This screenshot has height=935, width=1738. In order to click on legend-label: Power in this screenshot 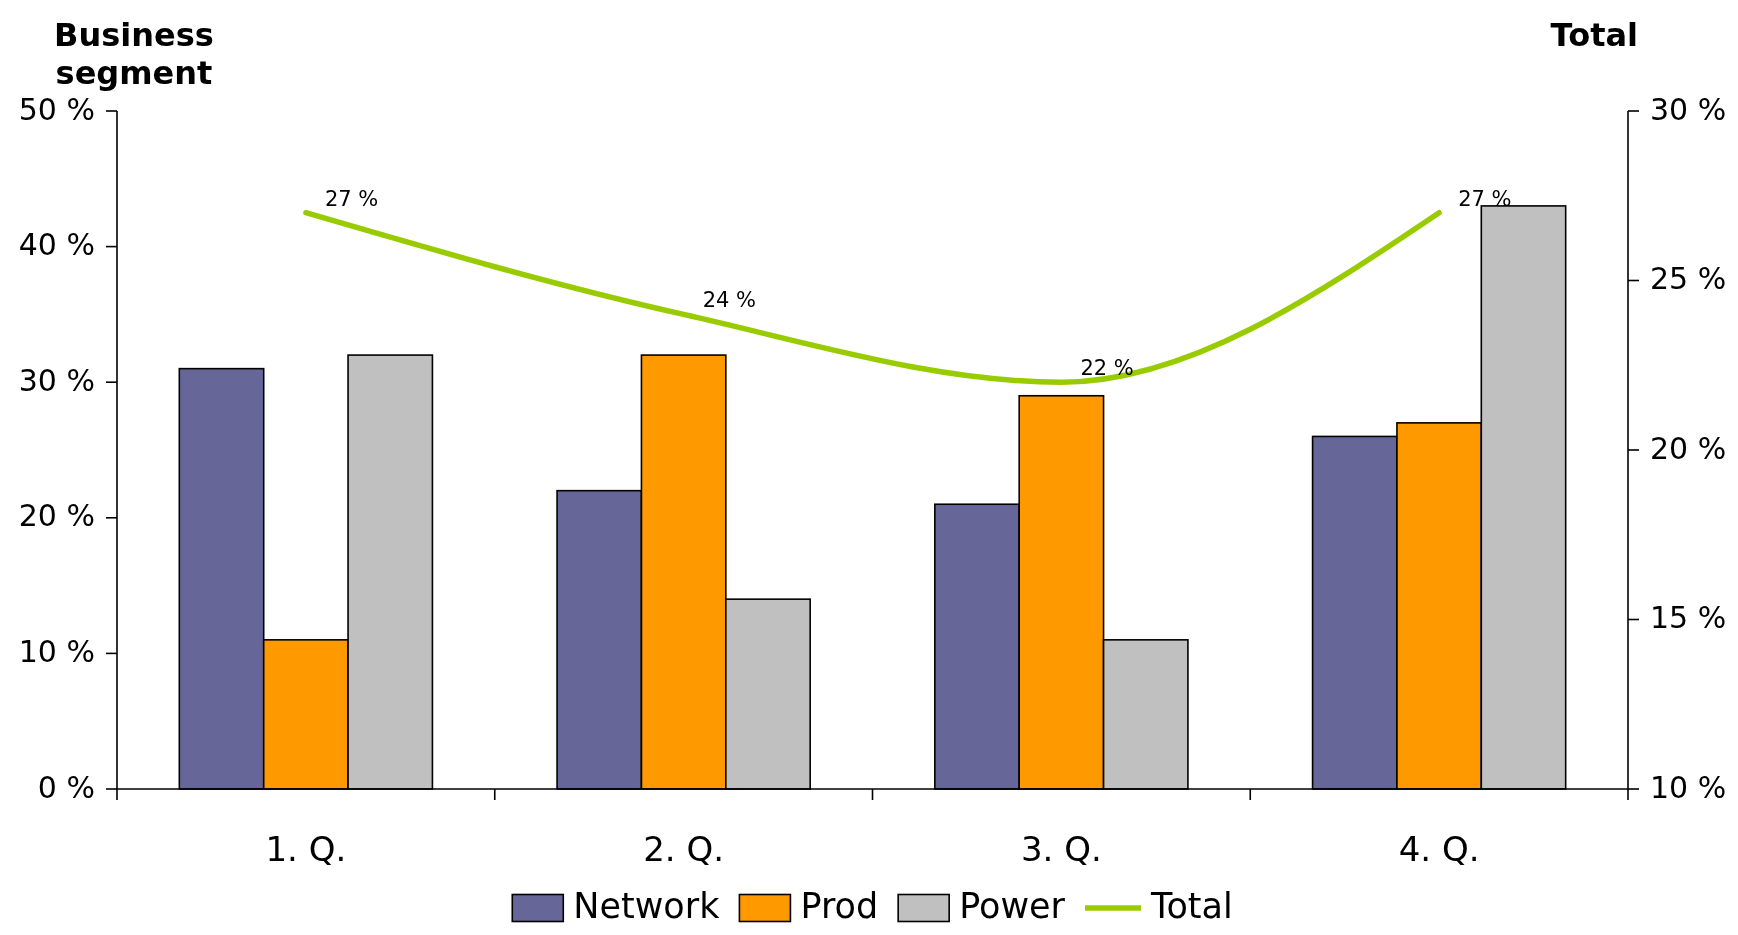, I will do `click(1012, 906)`.